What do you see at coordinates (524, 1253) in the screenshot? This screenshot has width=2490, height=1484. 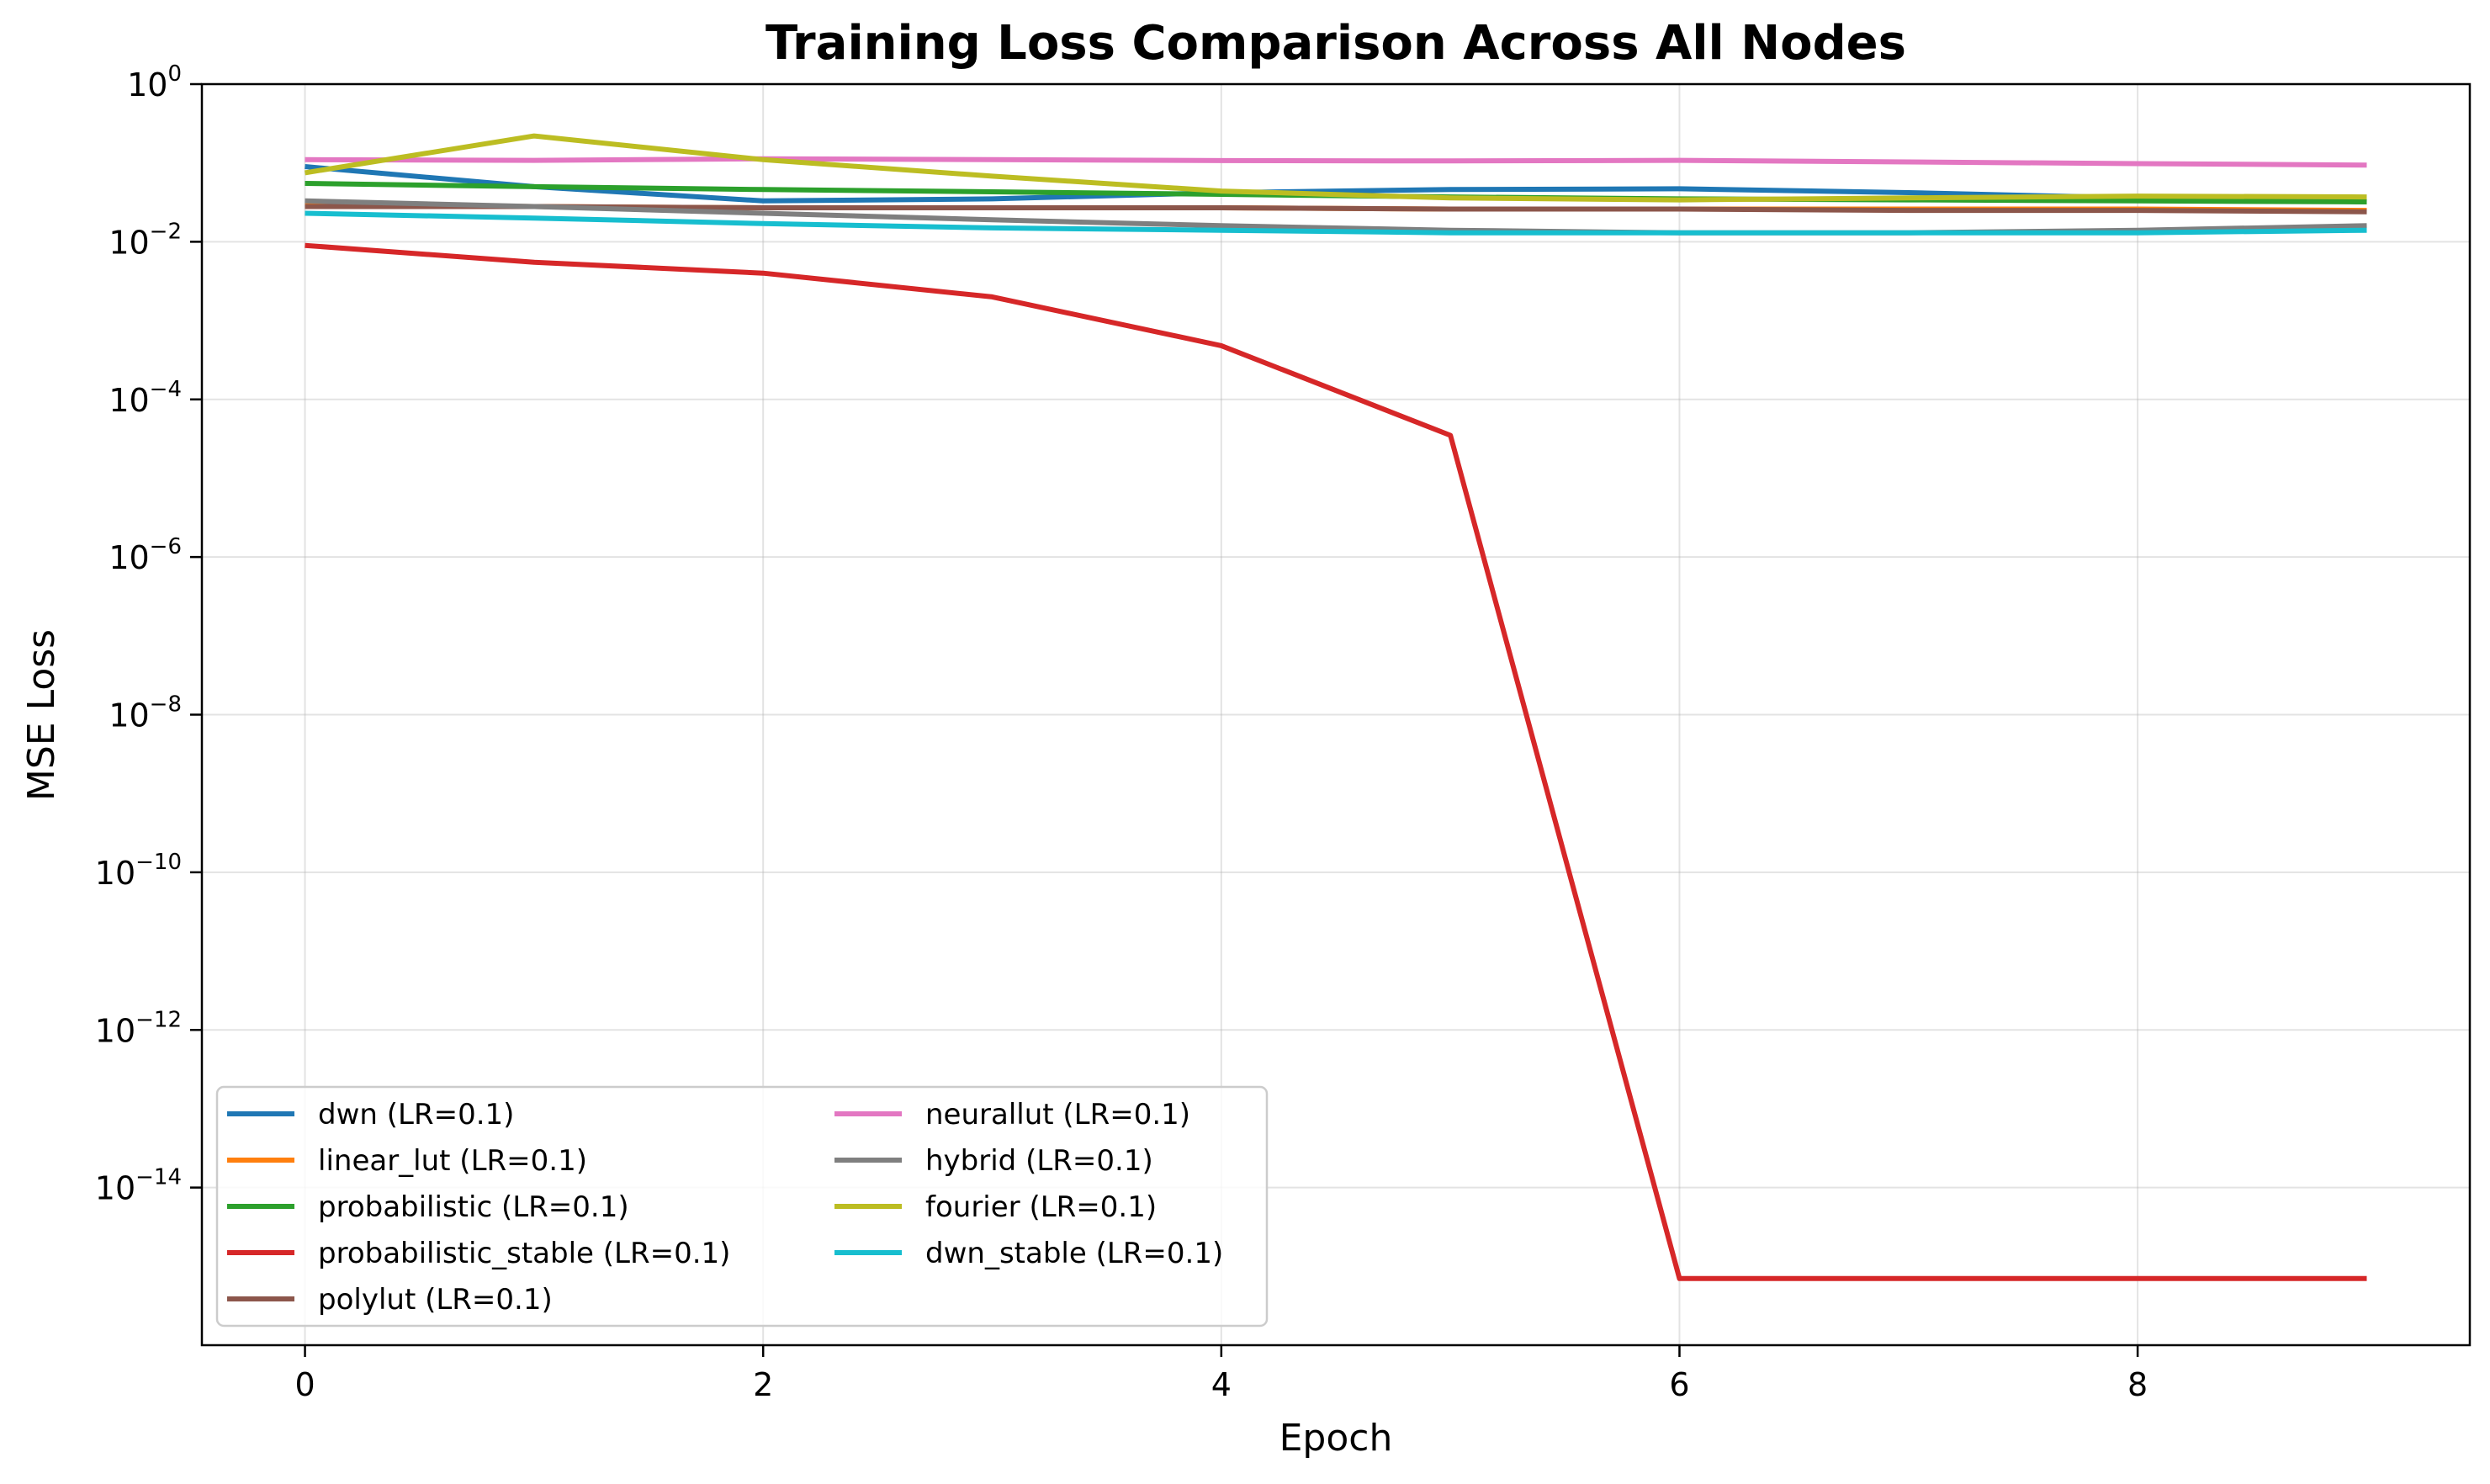 I see `legend-label-probabilistic-stable: probabilistic_stable (LR=0.1)` at bounding box center [524, 1253].